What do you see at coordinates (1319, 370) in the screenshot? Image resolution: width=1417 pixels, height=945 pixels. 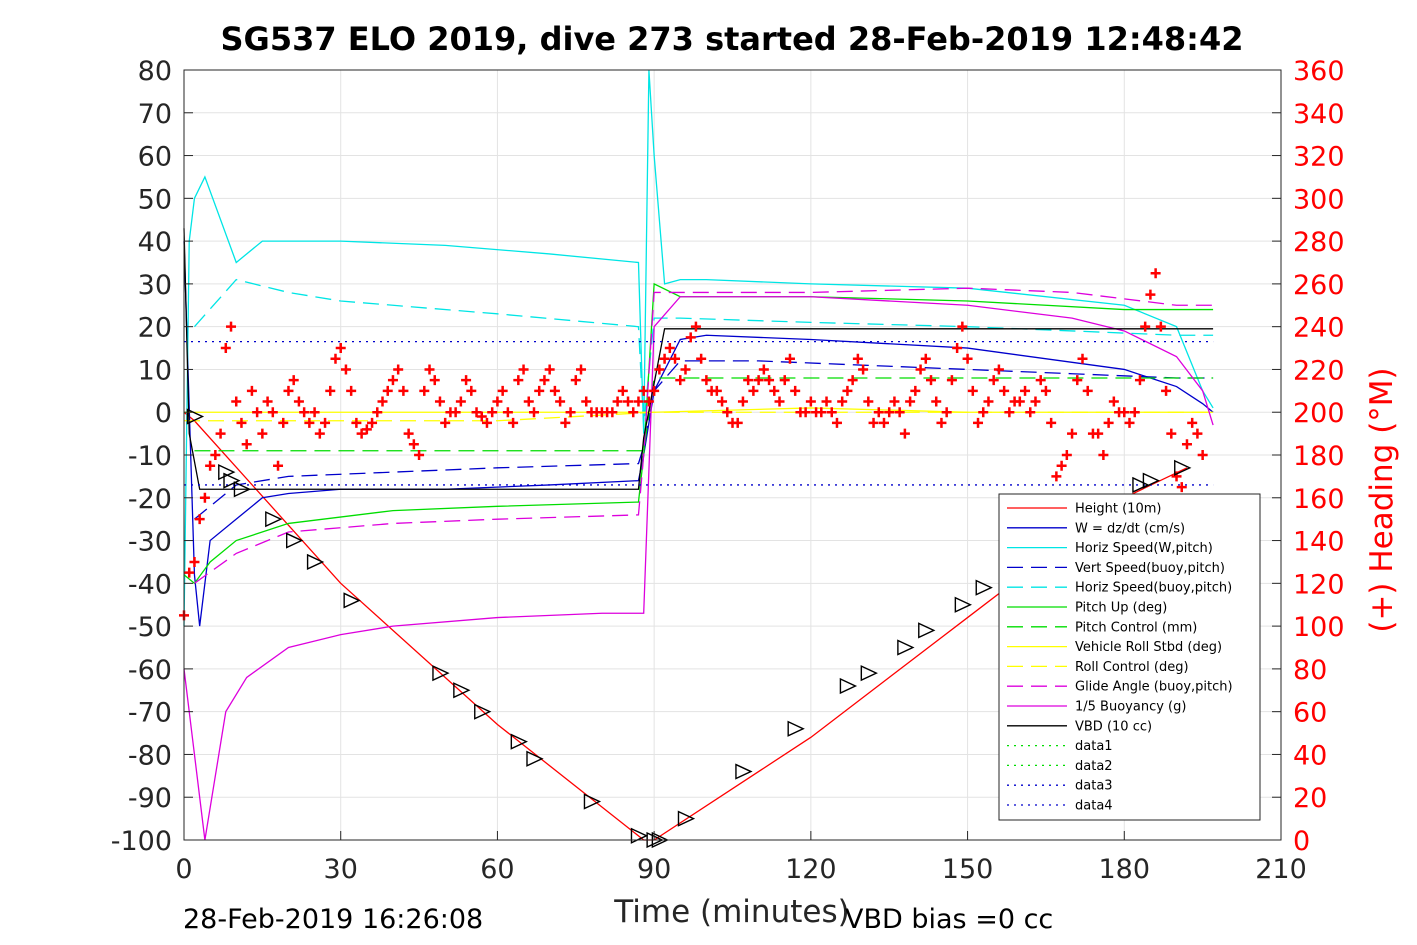 I see `y-right-tick-label: 220` at bounding box center [1319, 370].